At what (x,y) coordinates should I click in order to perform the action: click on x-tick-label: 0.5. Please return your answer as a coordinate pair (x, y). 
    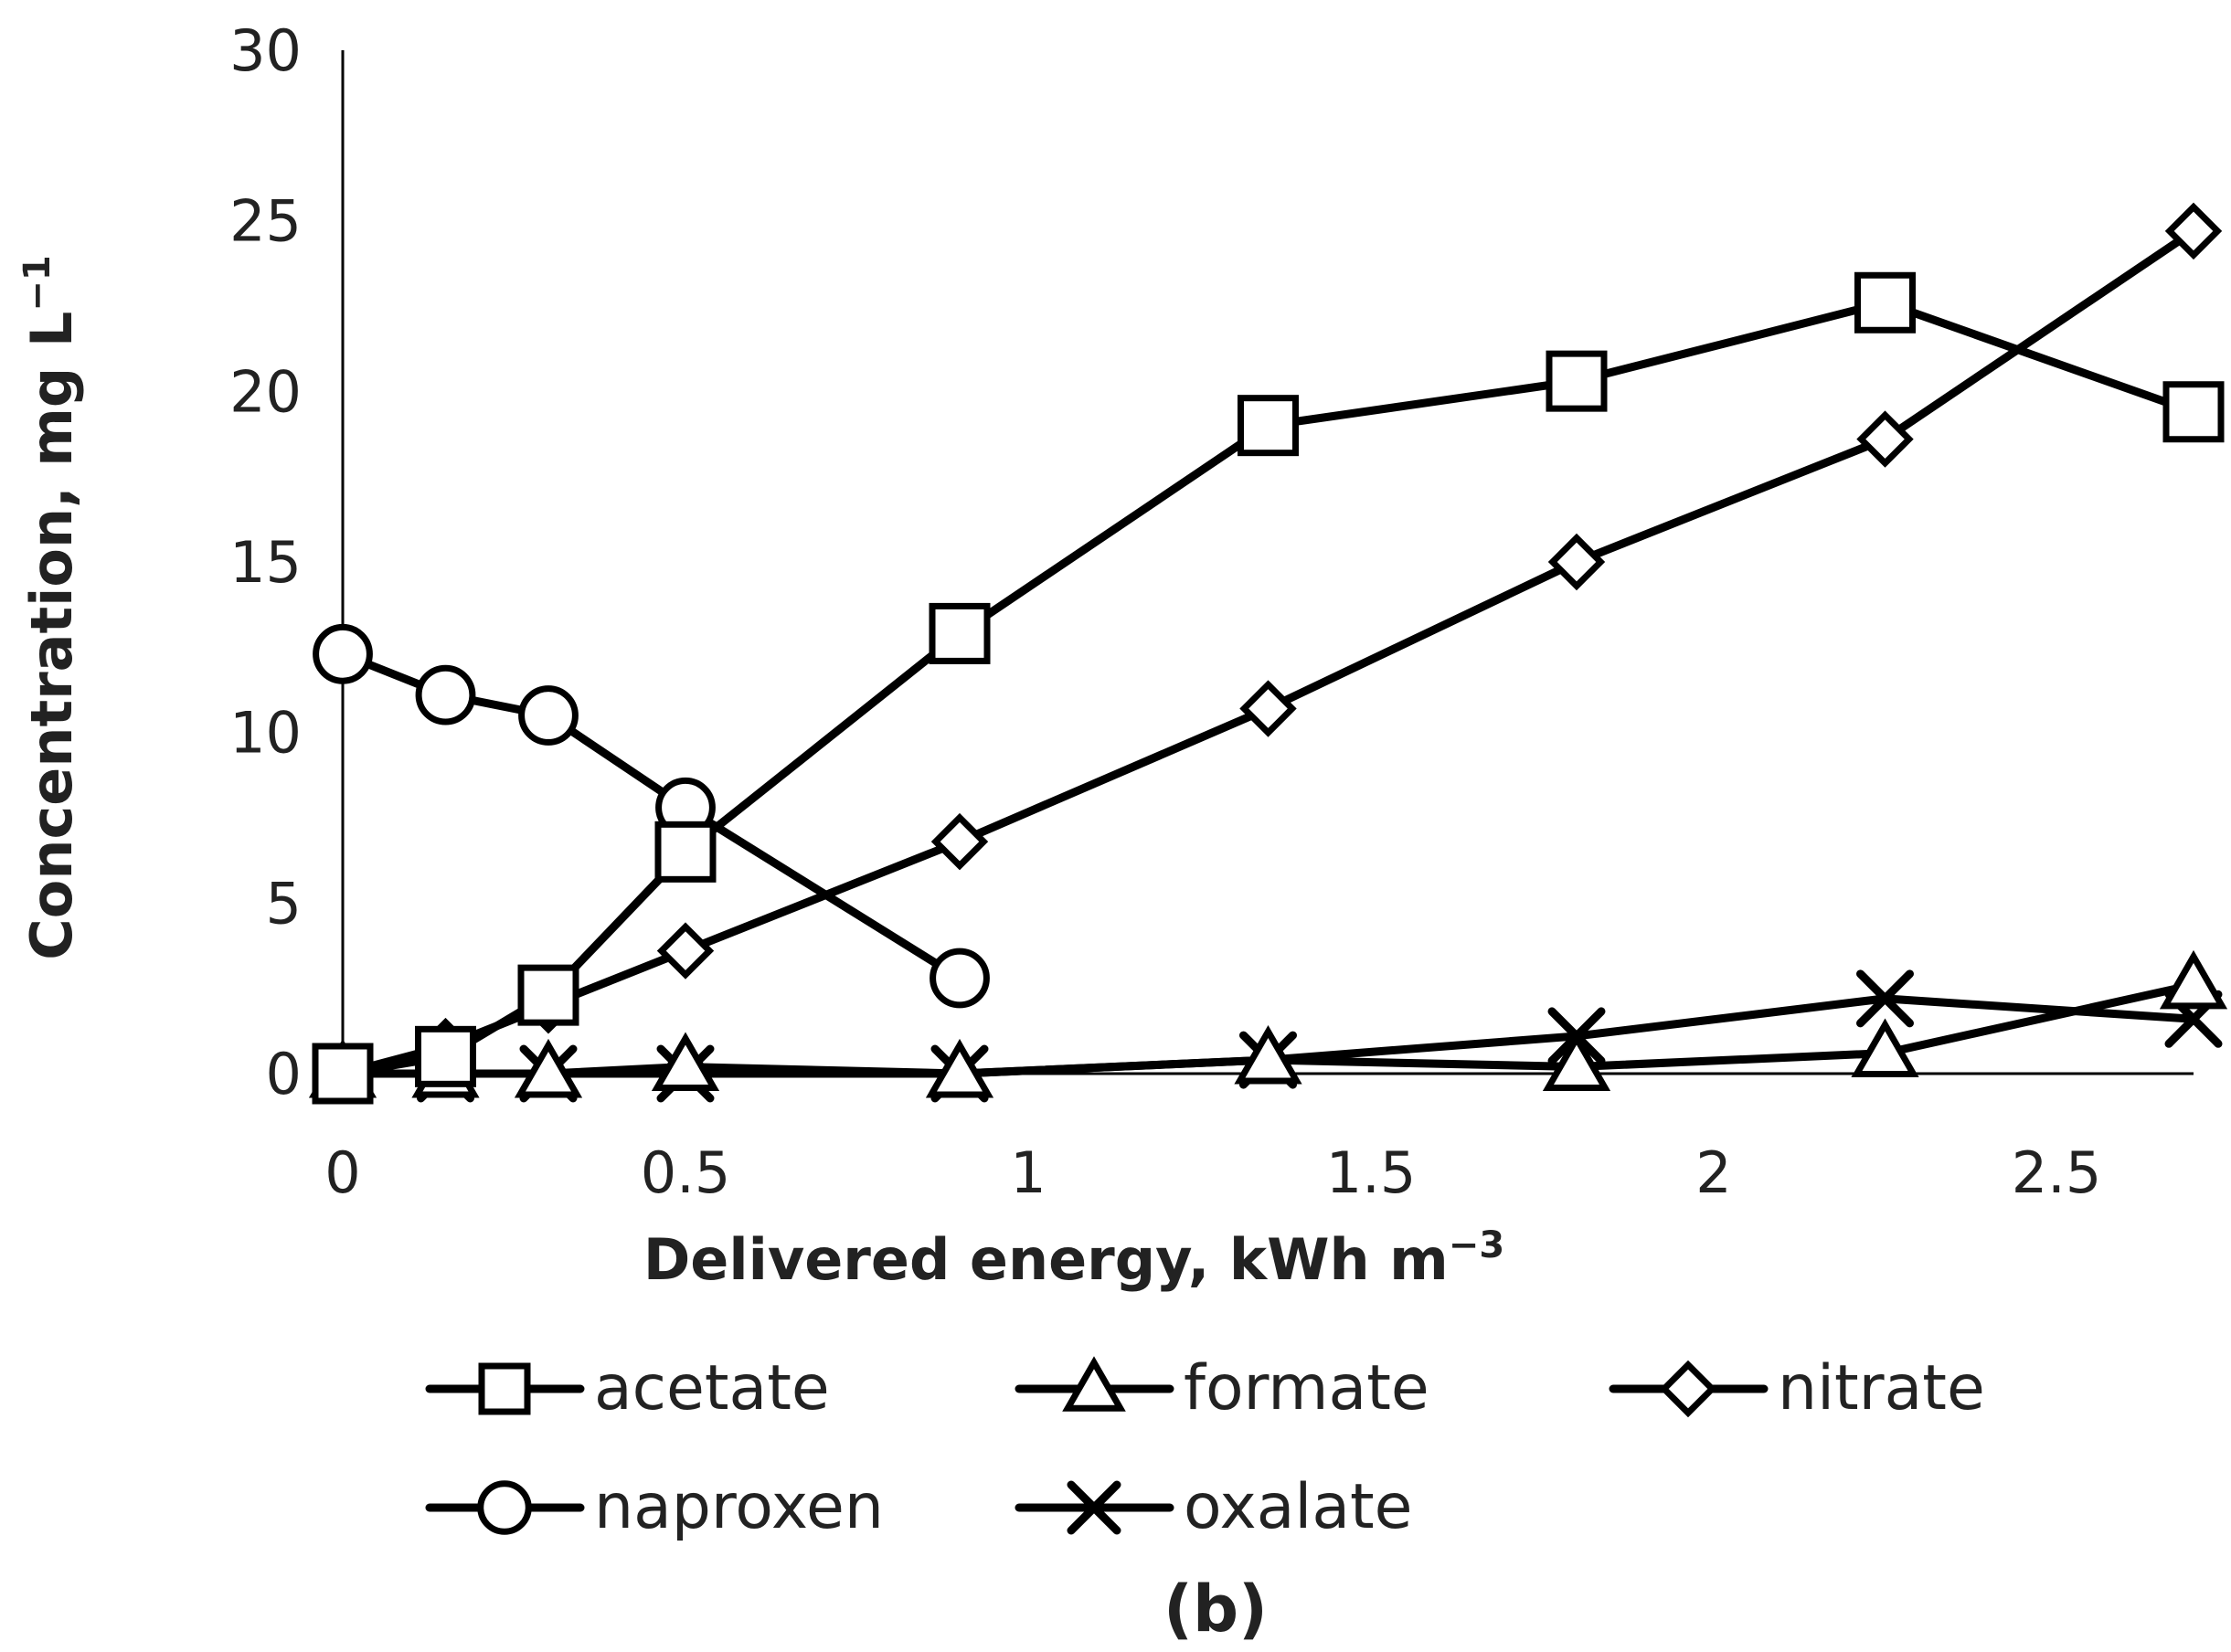
    Looking at the image, I should click on (686, 1172).